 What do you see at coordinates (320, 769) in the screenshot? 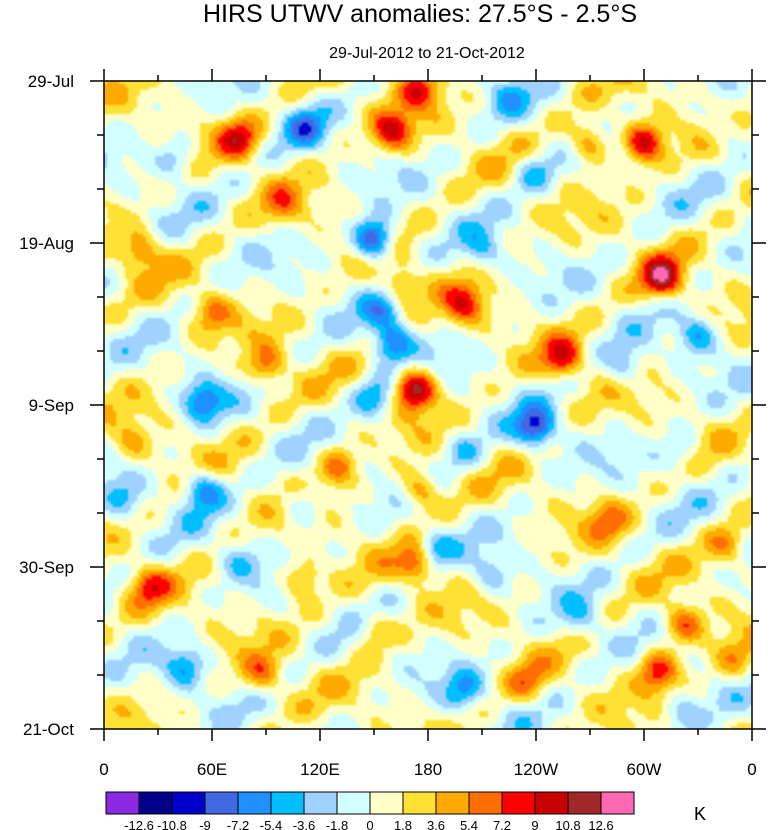
I see `x-tick-label: 120E` at bounding box center [320, 769].